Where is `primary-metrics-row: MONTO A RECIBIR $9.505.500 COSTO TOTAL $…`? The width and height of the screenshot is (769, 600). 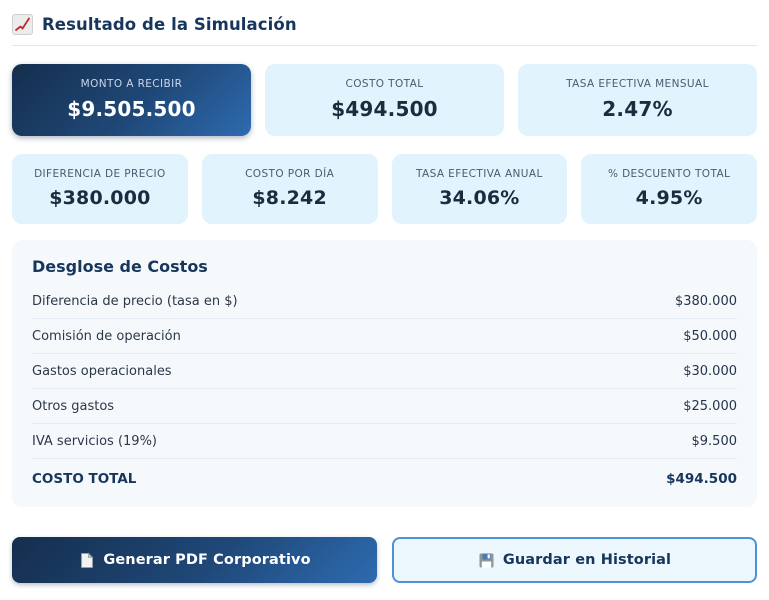 primary-metrics-row: MONTO A RECIBIR $9.505.500 COSTO TOTAL $… is located at coordinates (384, 100).